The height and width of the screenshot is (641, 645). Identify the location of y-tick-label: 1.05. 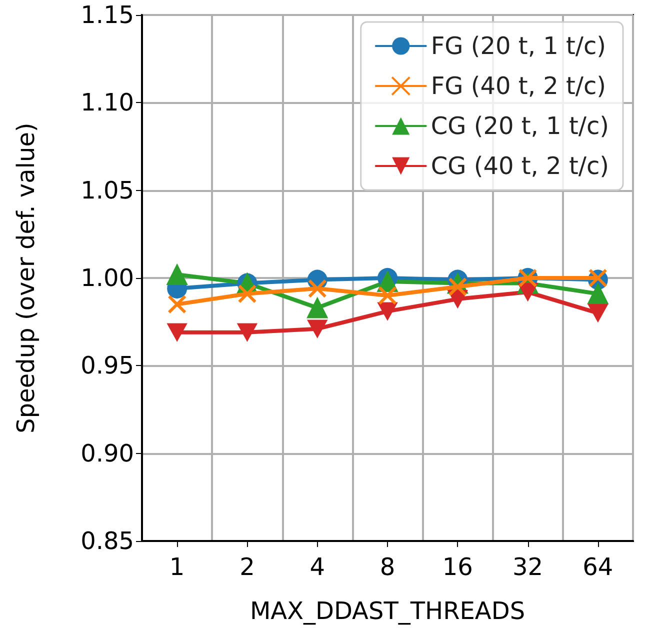
(107, 190).